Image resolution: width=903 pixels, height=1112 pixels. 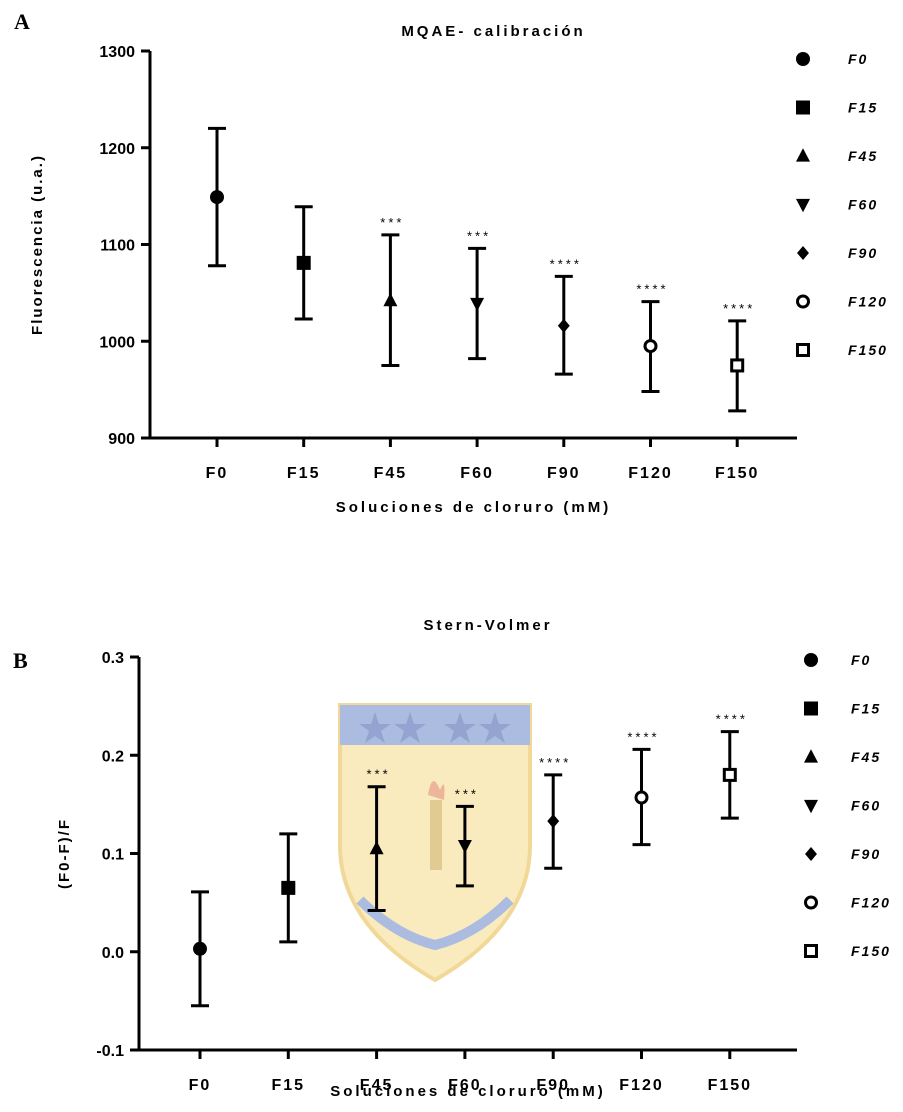 I want to click on y-tick-label: 1300, so click(x=117, y=52).